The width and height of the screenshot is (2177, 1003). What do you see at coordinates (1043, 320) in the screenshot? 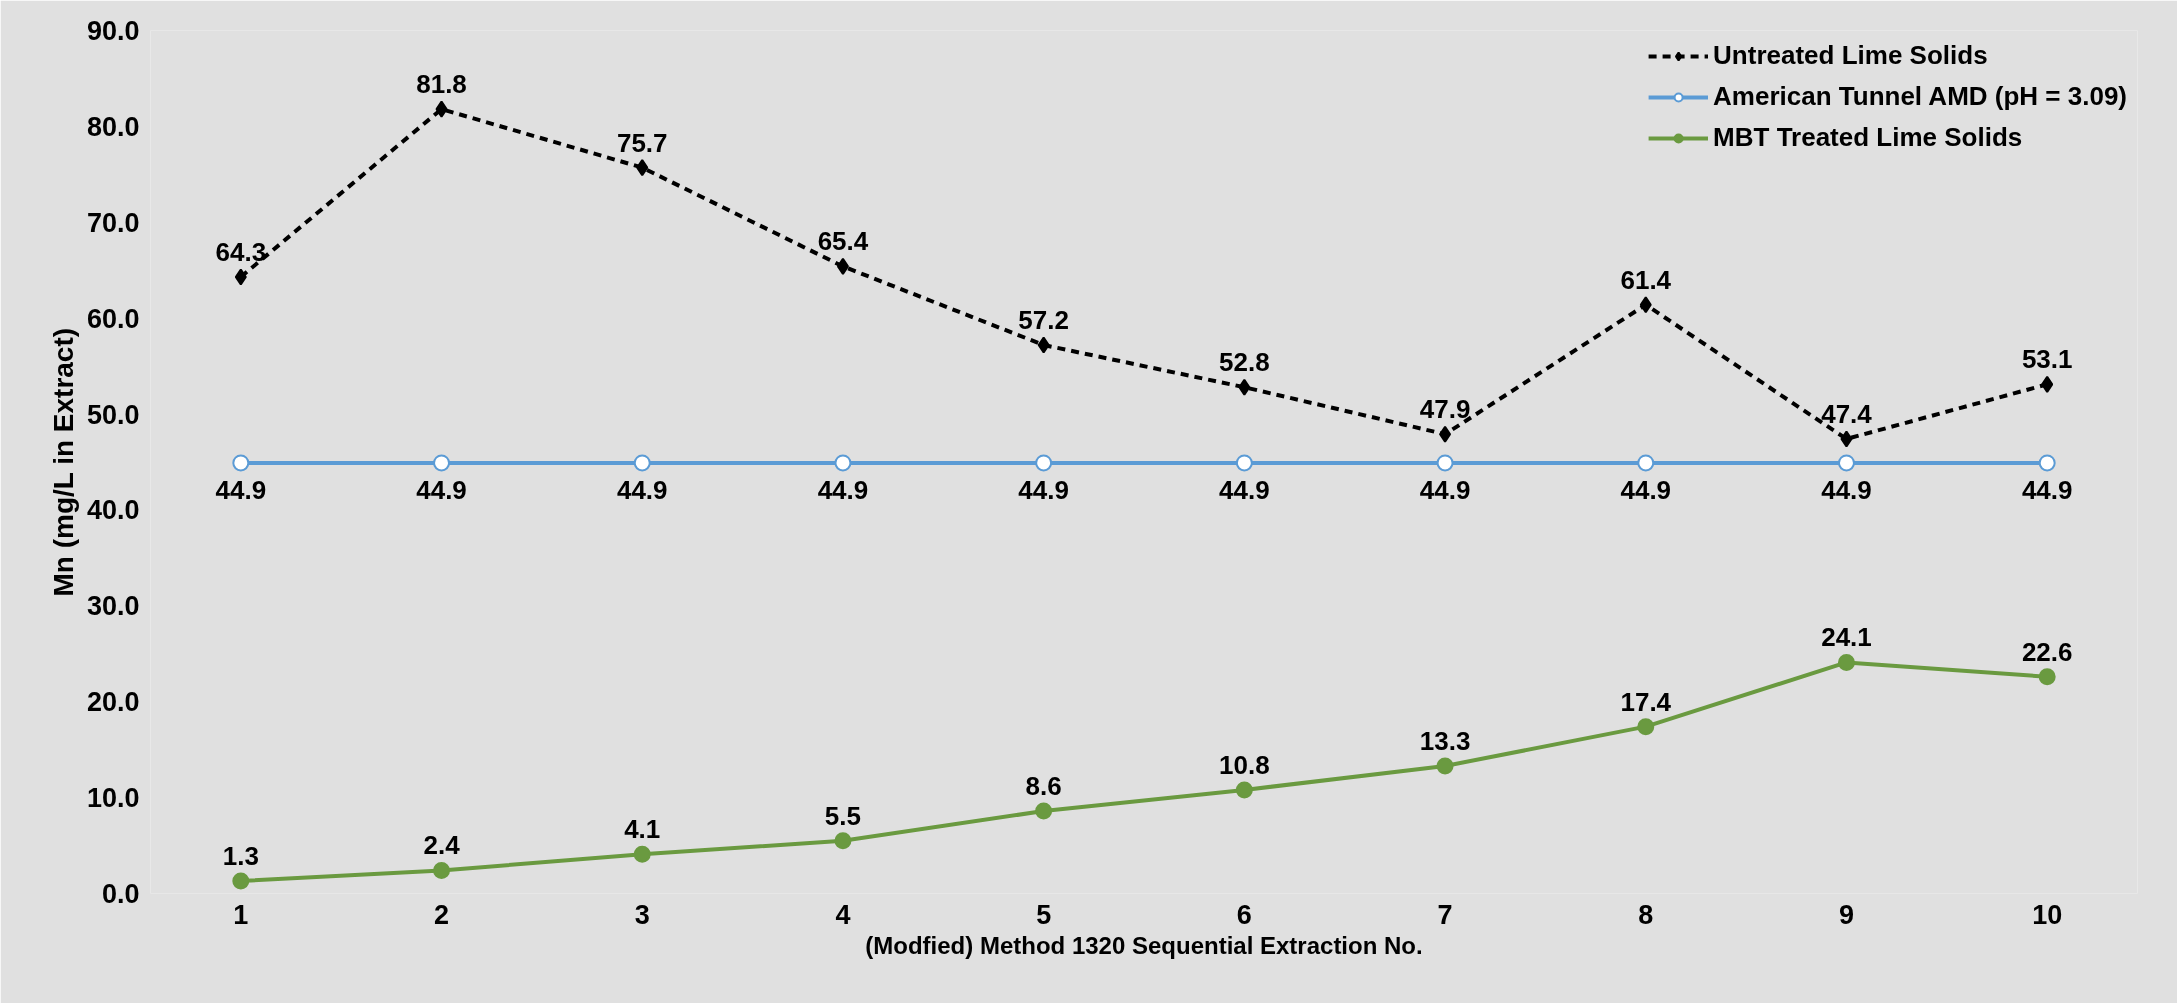
I see `data-label: 57.2` at bounding box center [1043, 320].